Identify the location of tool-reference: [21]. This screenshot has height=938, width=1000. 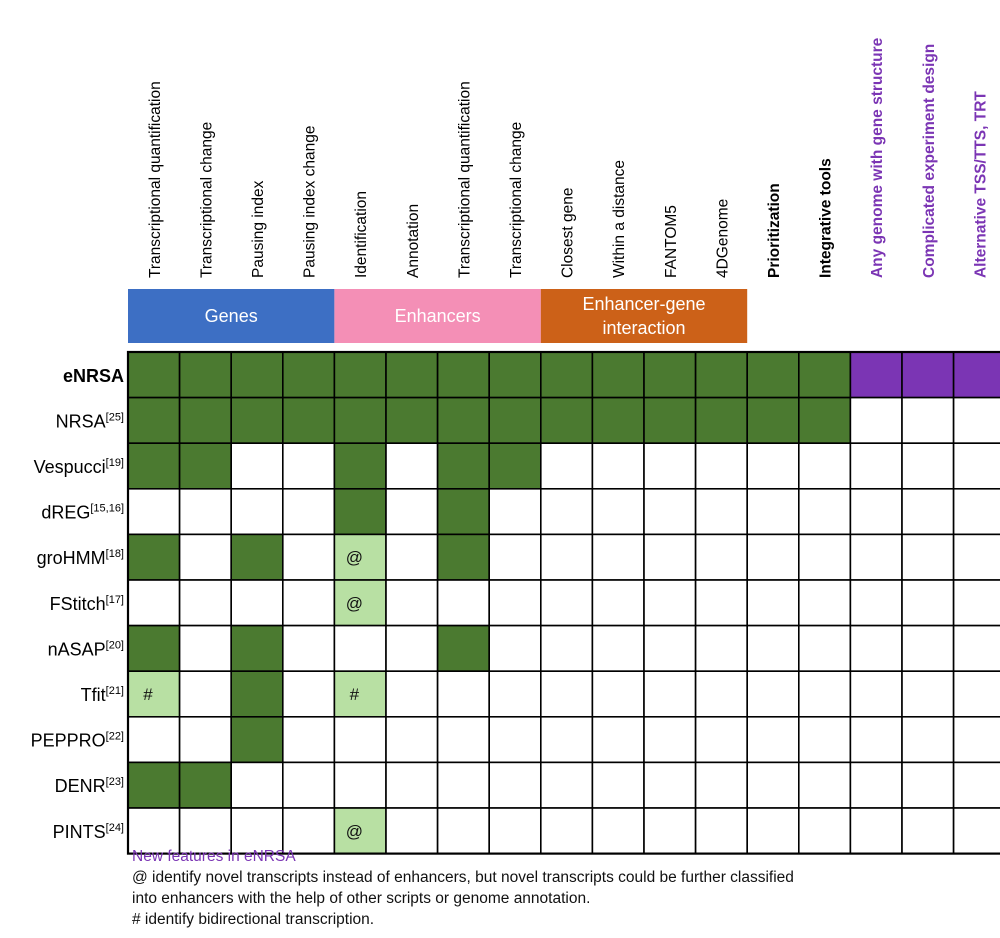
(115, 691).